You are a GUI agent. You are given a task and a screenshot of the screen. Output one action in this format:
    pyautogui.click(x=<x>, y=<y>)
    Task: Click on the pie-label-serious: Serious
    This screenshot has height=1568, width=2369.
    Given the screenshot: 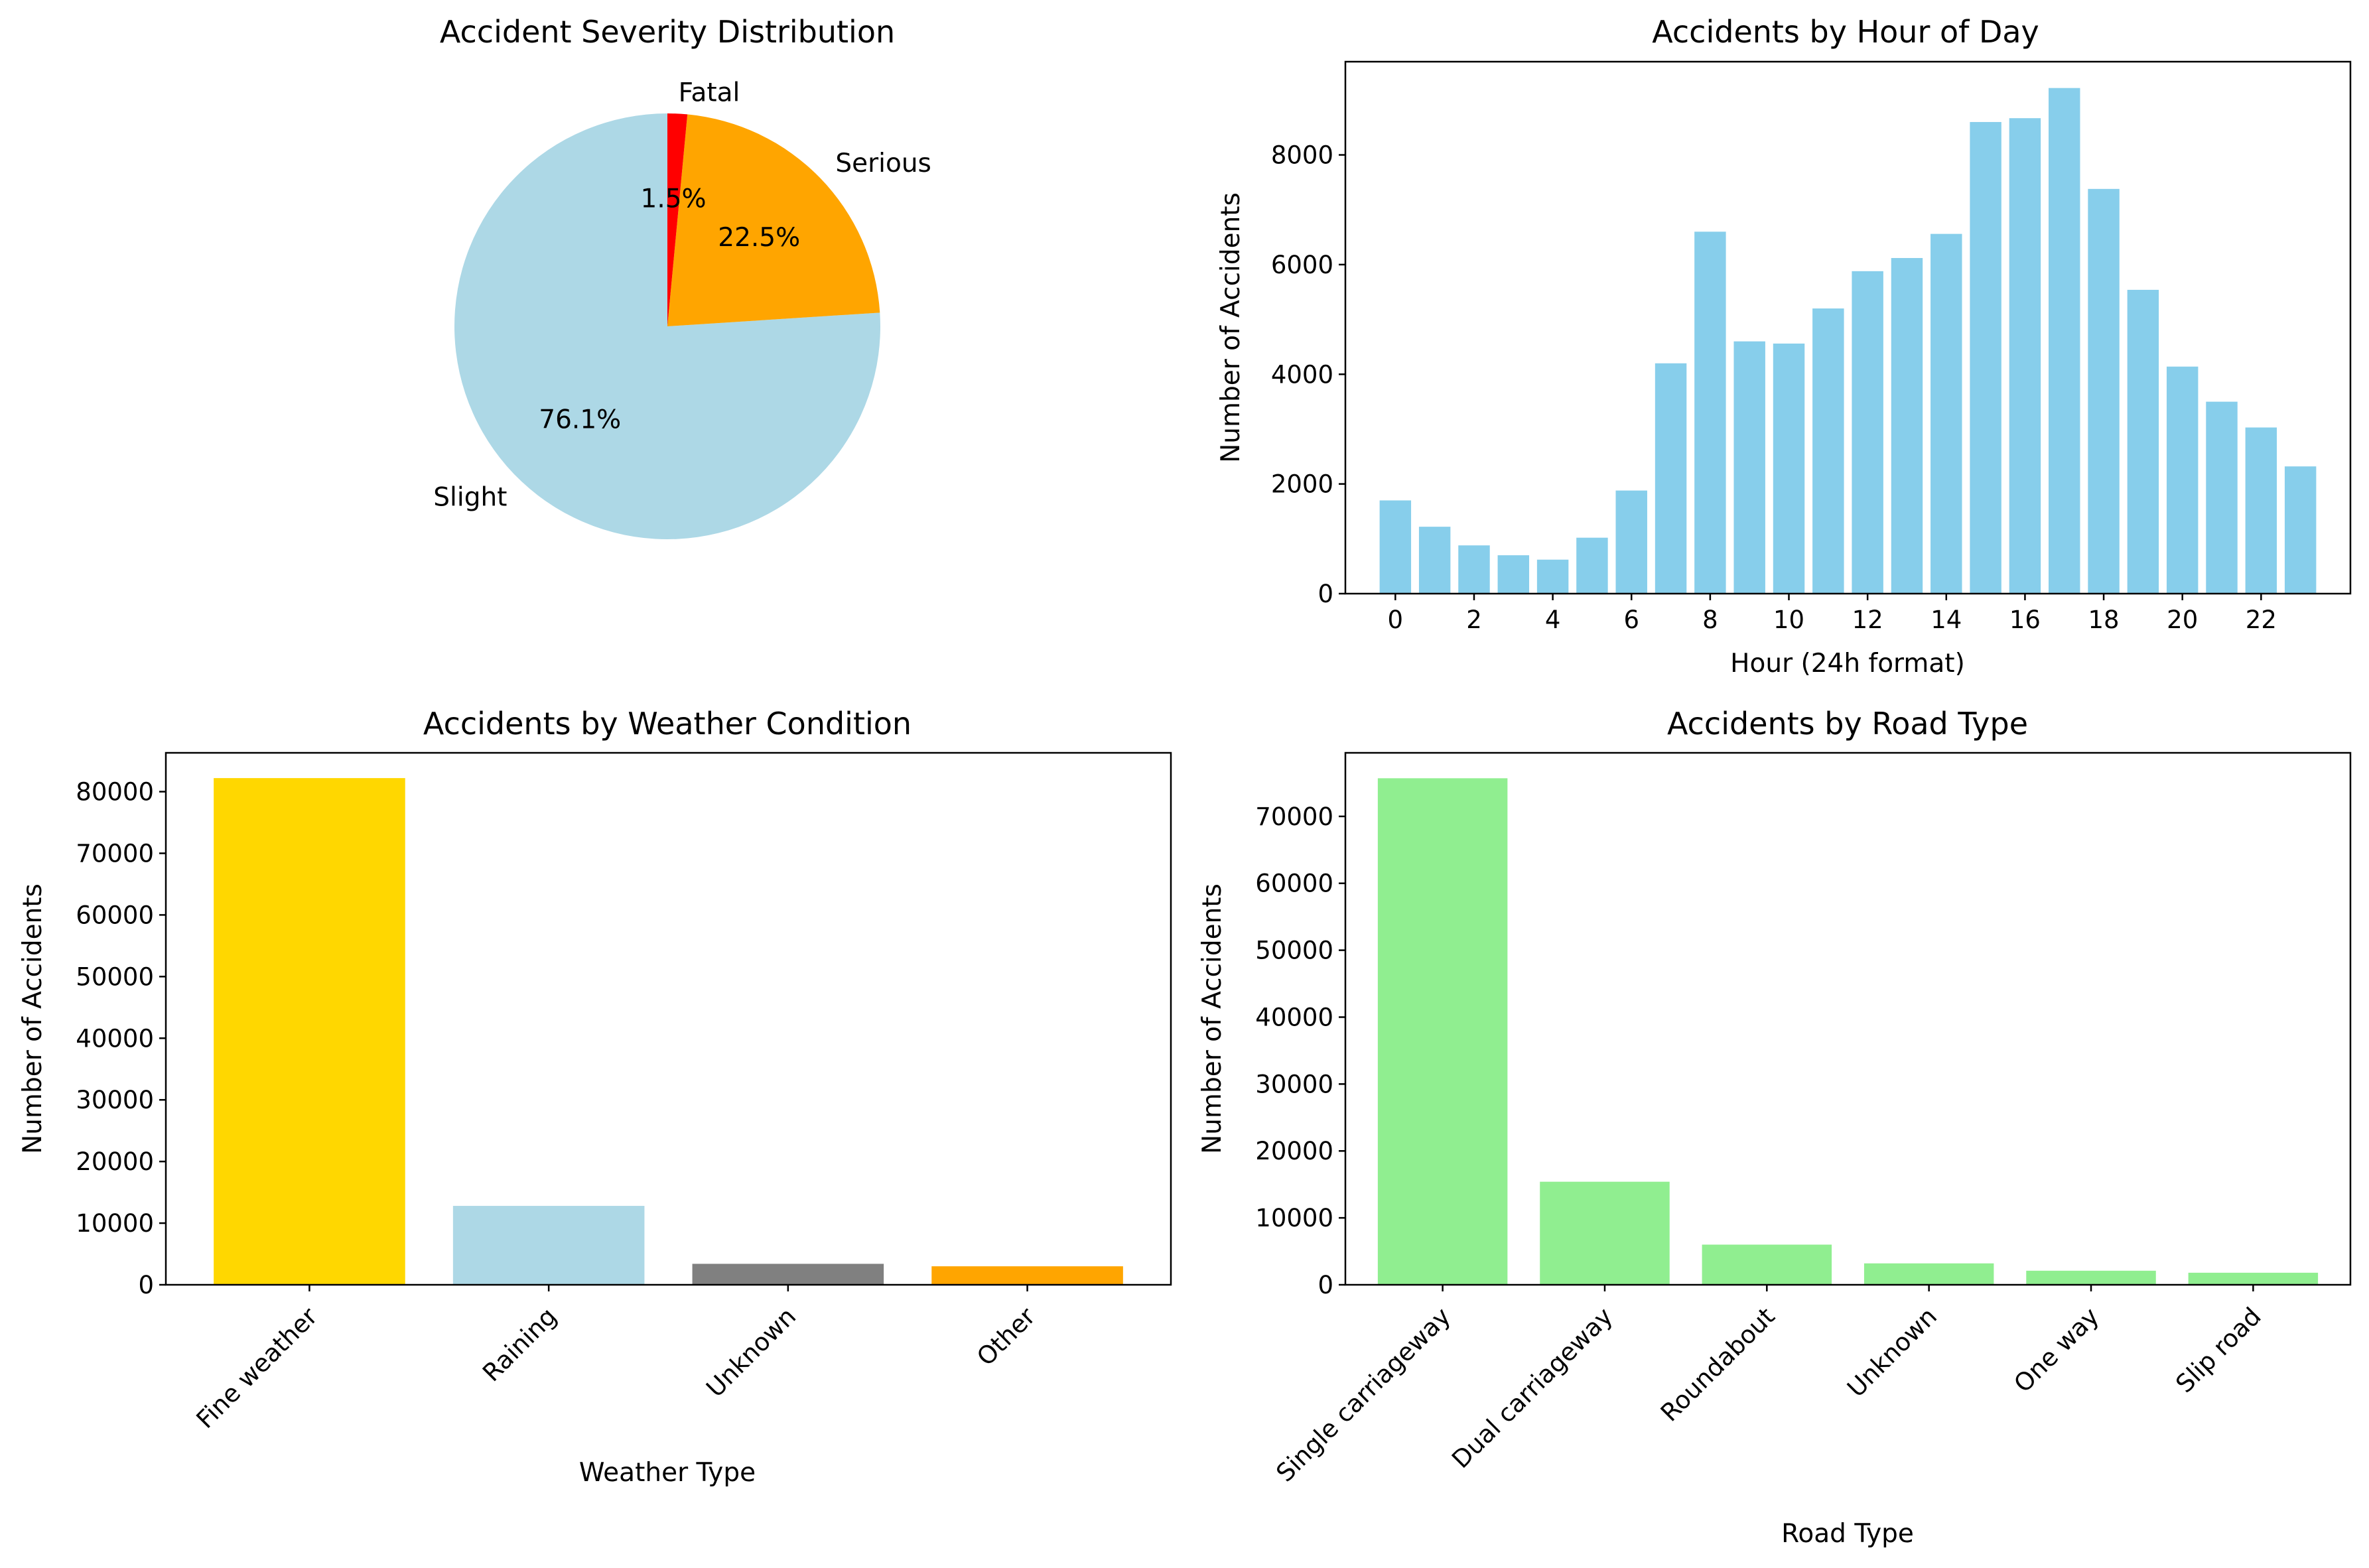 What is the action you would take?
    pyautogui.click(x=883, y=164)
    